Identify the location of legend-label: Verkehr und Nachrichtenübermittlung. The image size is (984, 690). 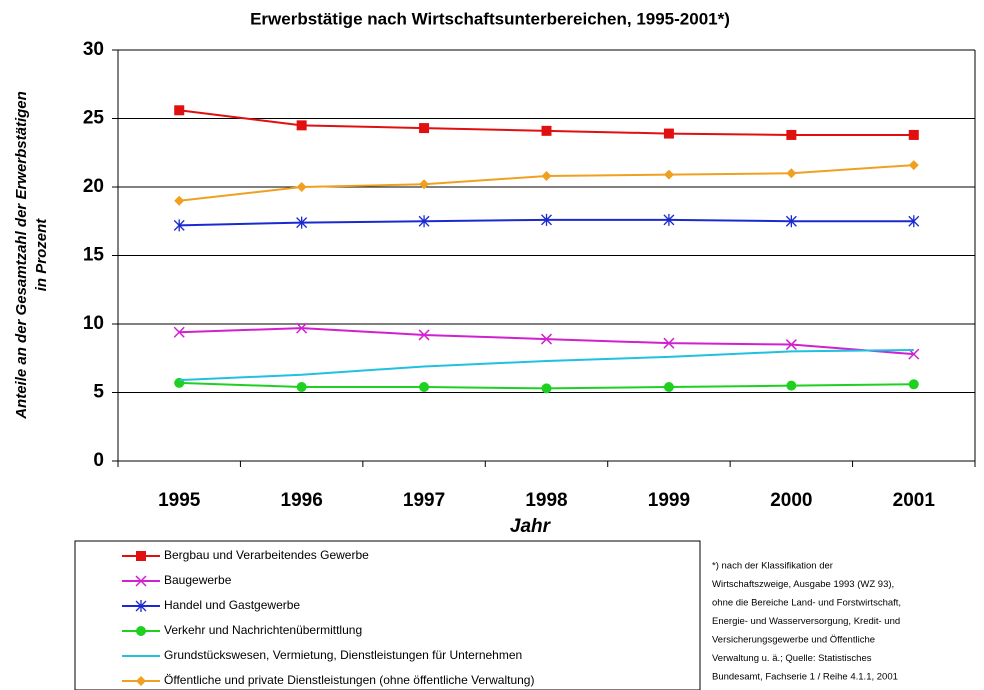
(263, 630).